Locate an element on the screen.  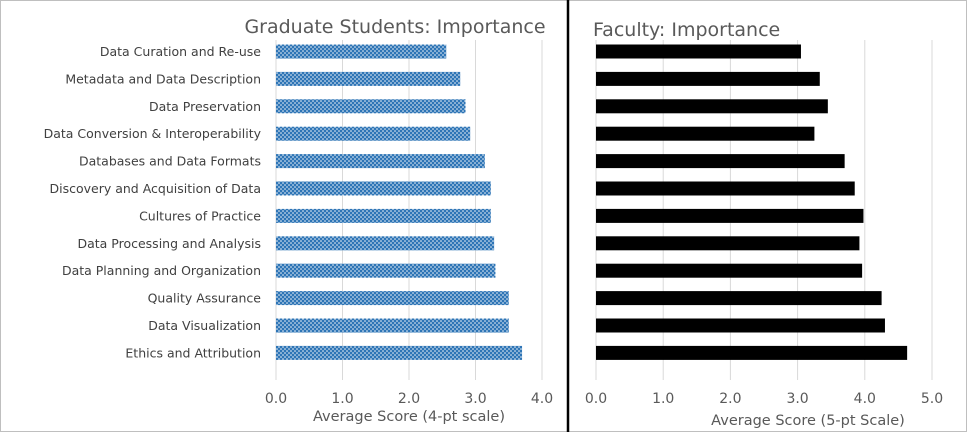
category-label: Quality Assurance is located at coordinates (205, 298).